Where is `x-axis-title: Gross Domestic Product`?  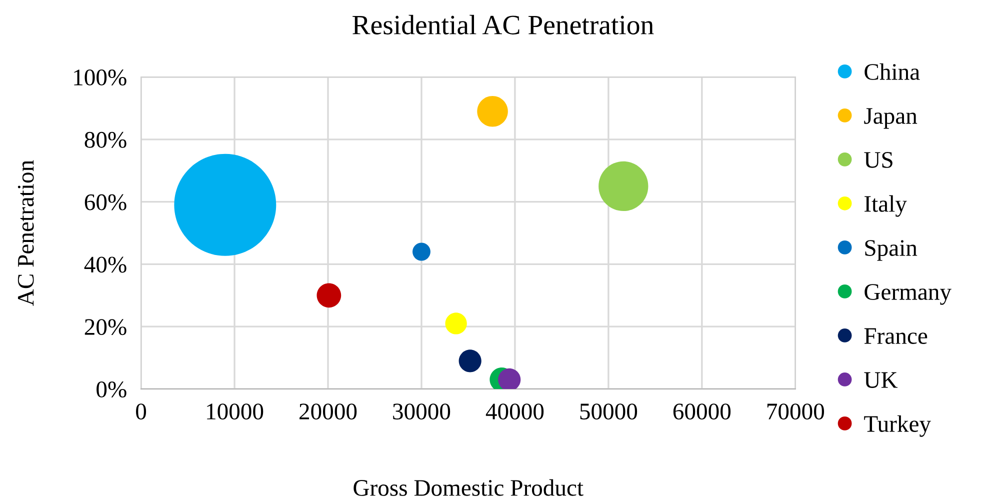
x-axis-title: Gross Domestic Product is located at coordinates (469, 487).